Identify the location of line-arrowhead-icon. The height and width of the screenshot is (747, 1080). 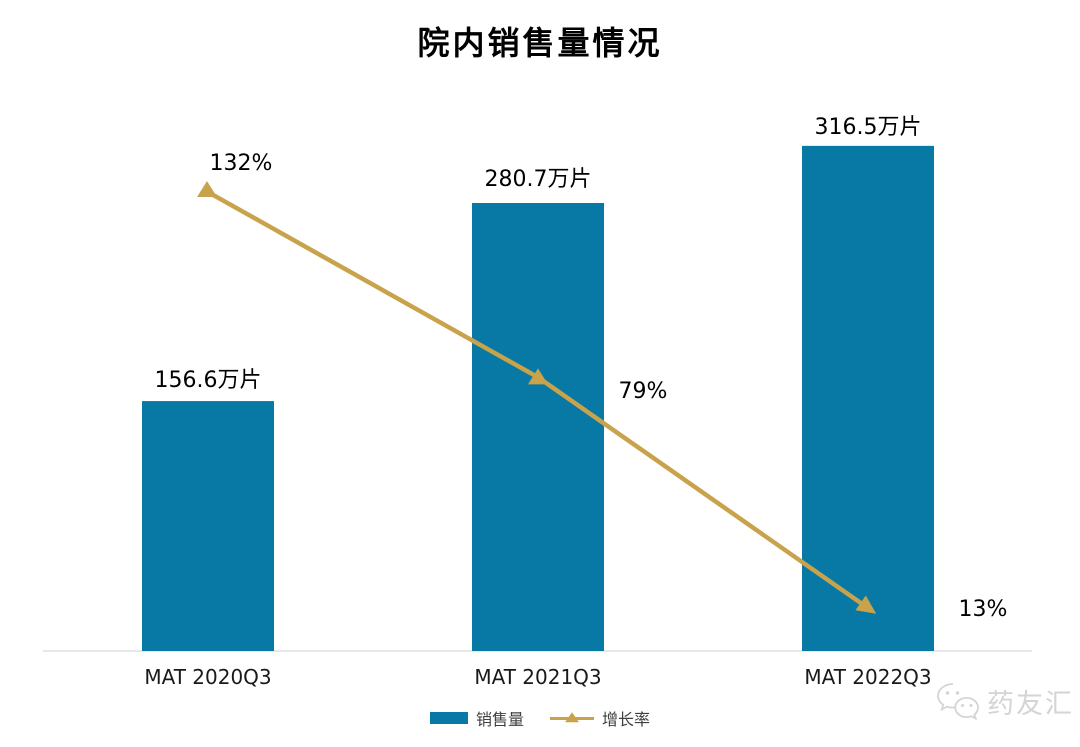
(866, 604).